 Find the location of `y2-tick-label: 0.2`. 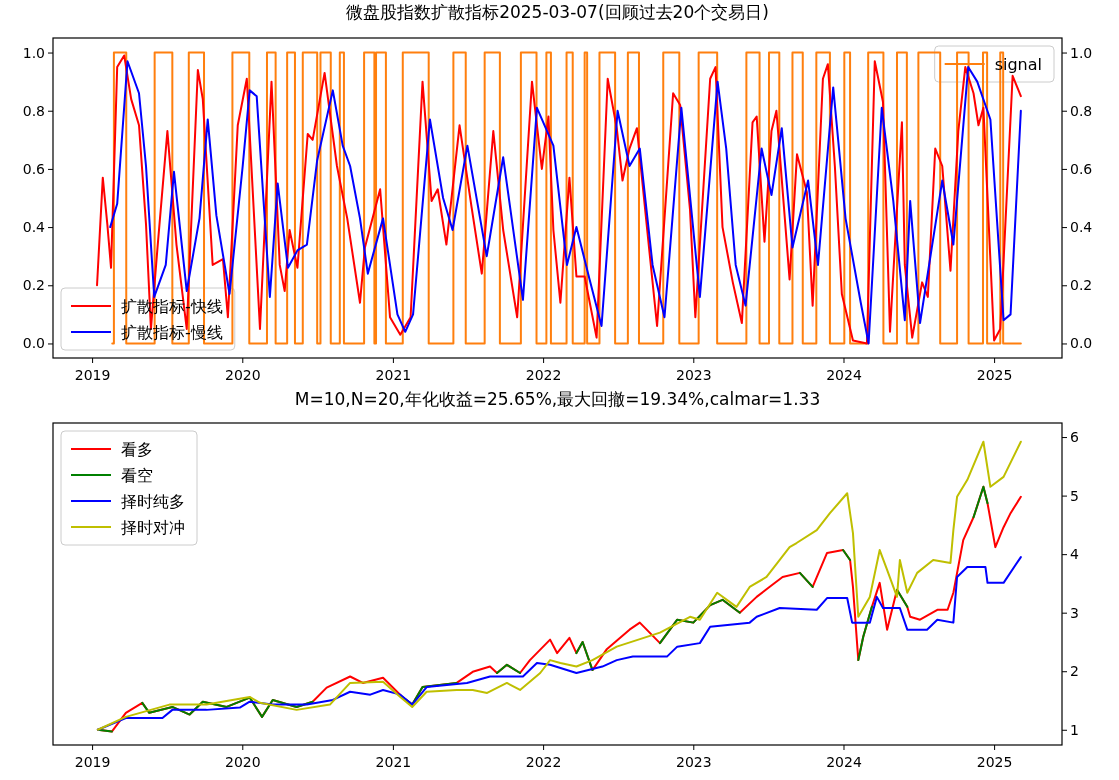

y2-tick-label: 0.2 is located at coordinates (1081, 285).